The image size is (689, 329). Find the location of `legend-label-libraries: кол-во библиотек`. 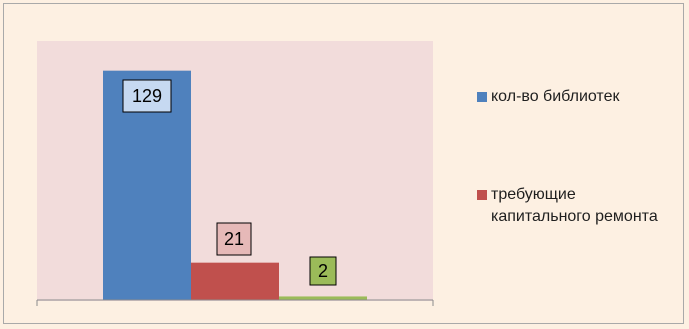

legend-label-libraries: кол-во библиотек is located at coordinates (555, 96).